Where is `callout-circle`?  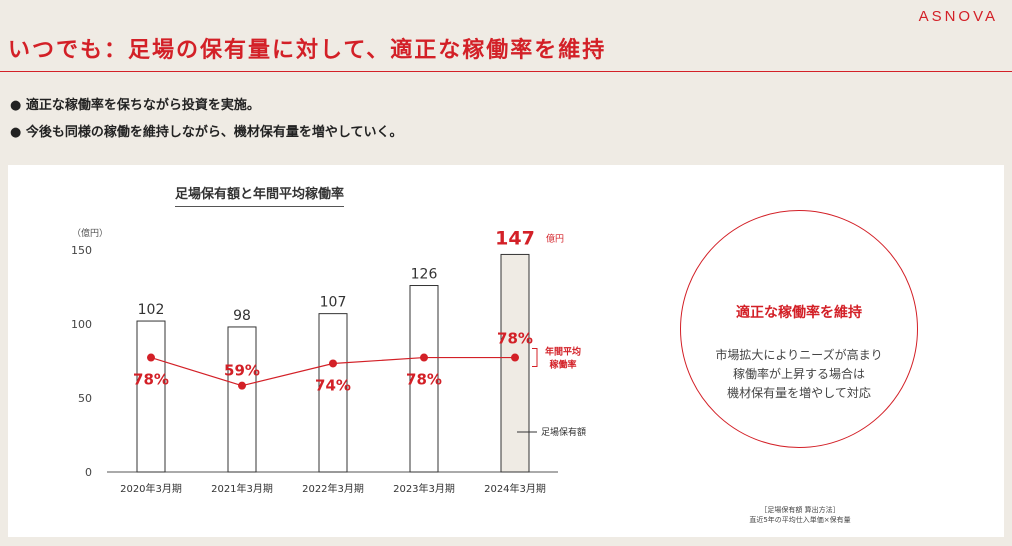 callout-circle is located at coordinates (799, 329).